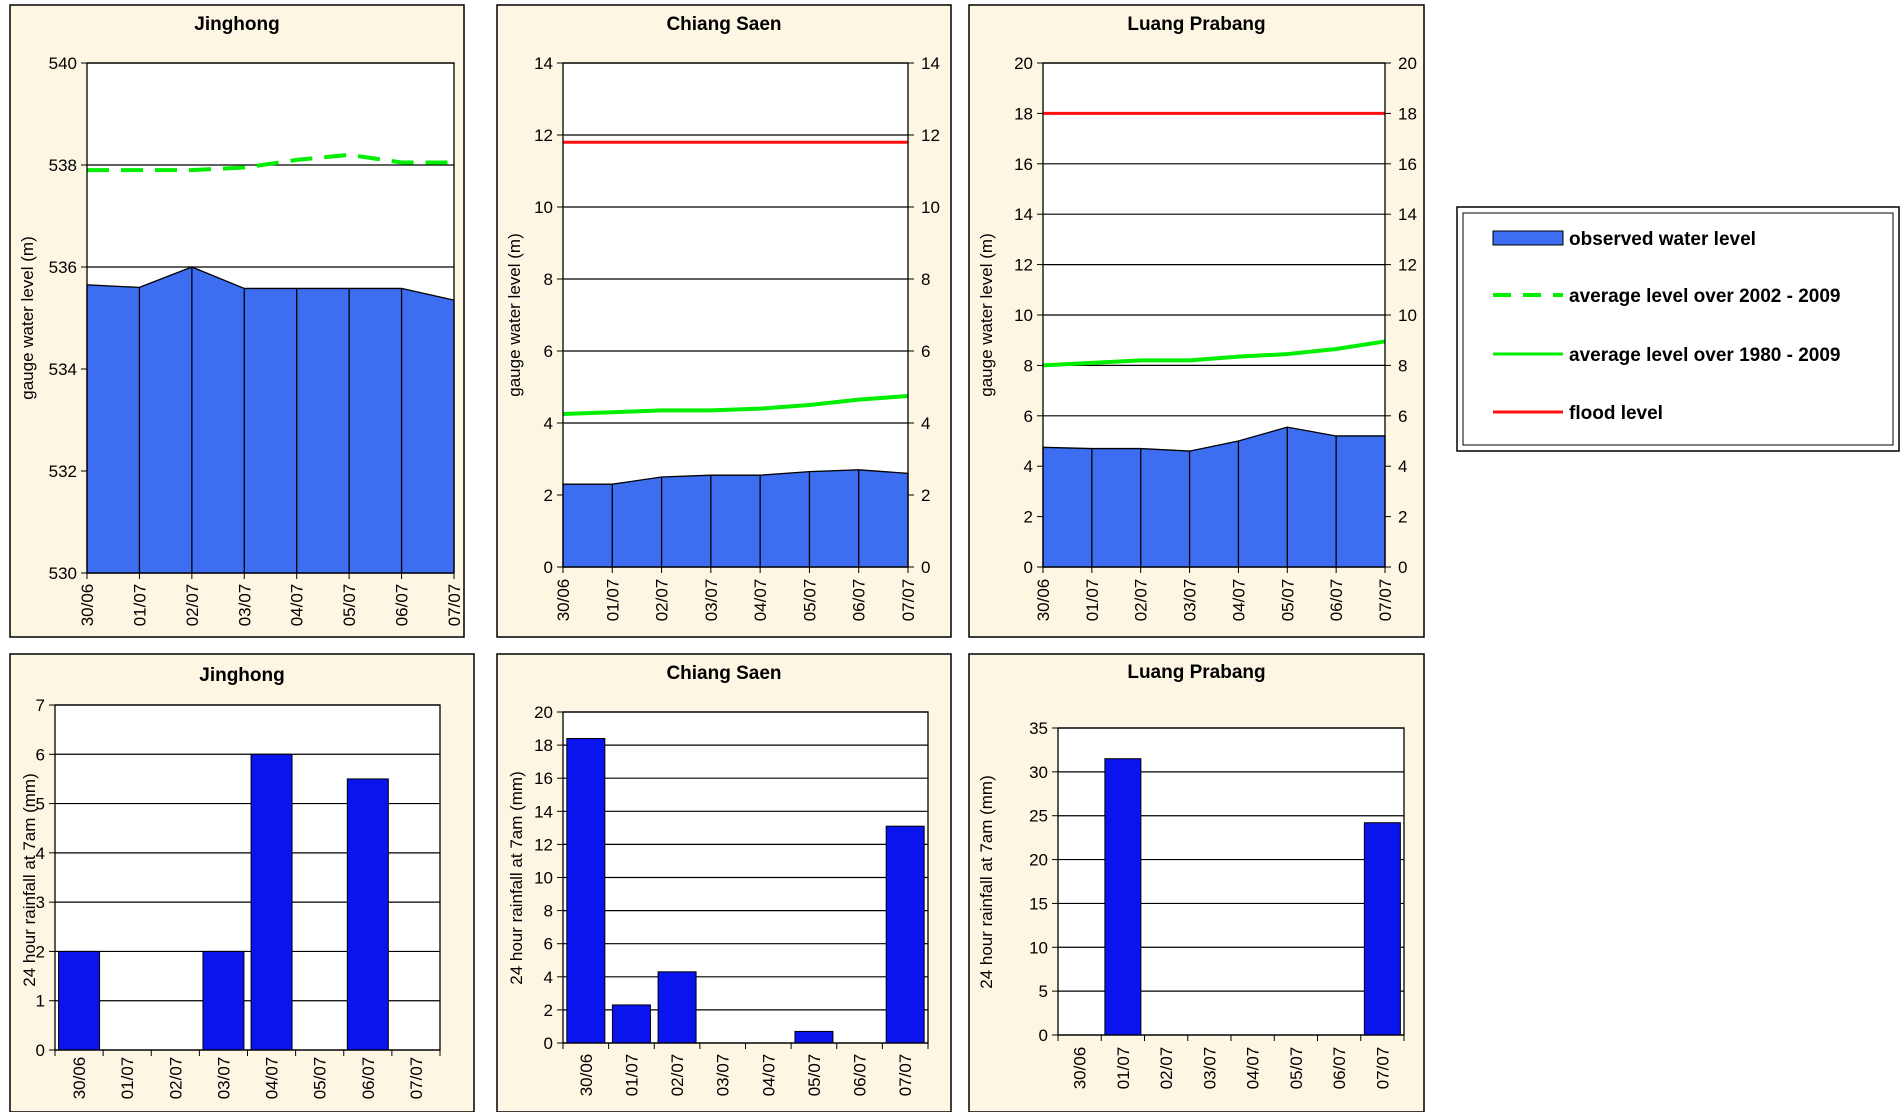 This screenshot has width=1901, height=1112. Describe the element at coordinates (1407, 214) in the screenshot. I see `y2-tick-label: 14` at that location.